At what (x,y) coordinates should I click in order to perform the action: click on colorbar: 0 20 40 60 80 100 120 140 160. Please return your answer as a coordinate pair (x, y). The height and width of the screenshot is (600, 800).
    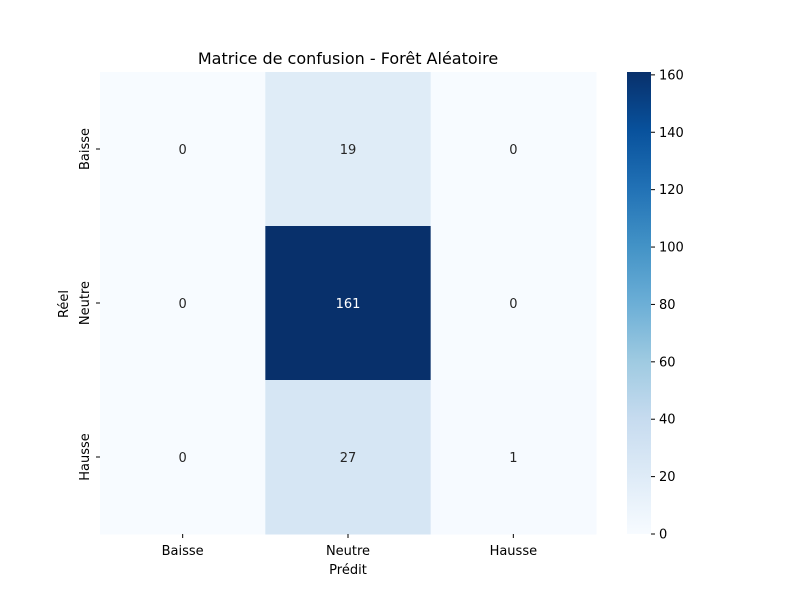
    Looking at the image, I should click on (655, 305).